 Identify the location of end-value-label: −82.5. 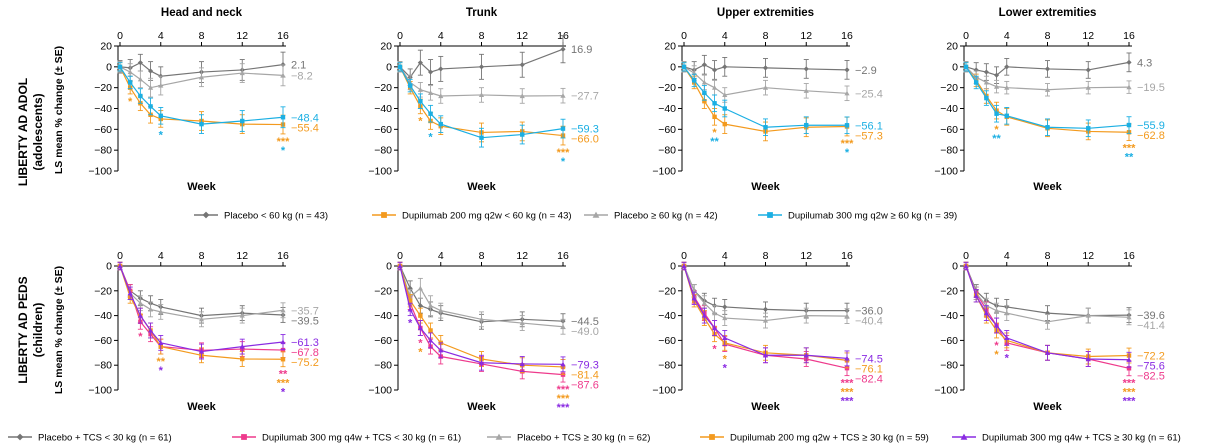
(1151, 377).